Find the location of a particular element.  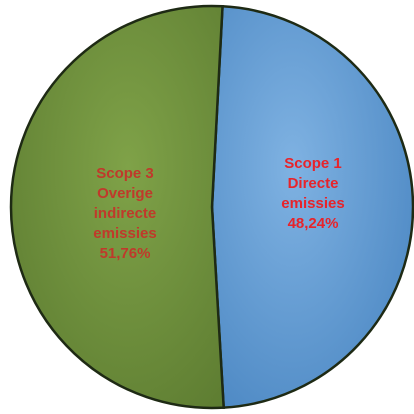

slice-label-line: indirecte is located at coordinates (125, 213).